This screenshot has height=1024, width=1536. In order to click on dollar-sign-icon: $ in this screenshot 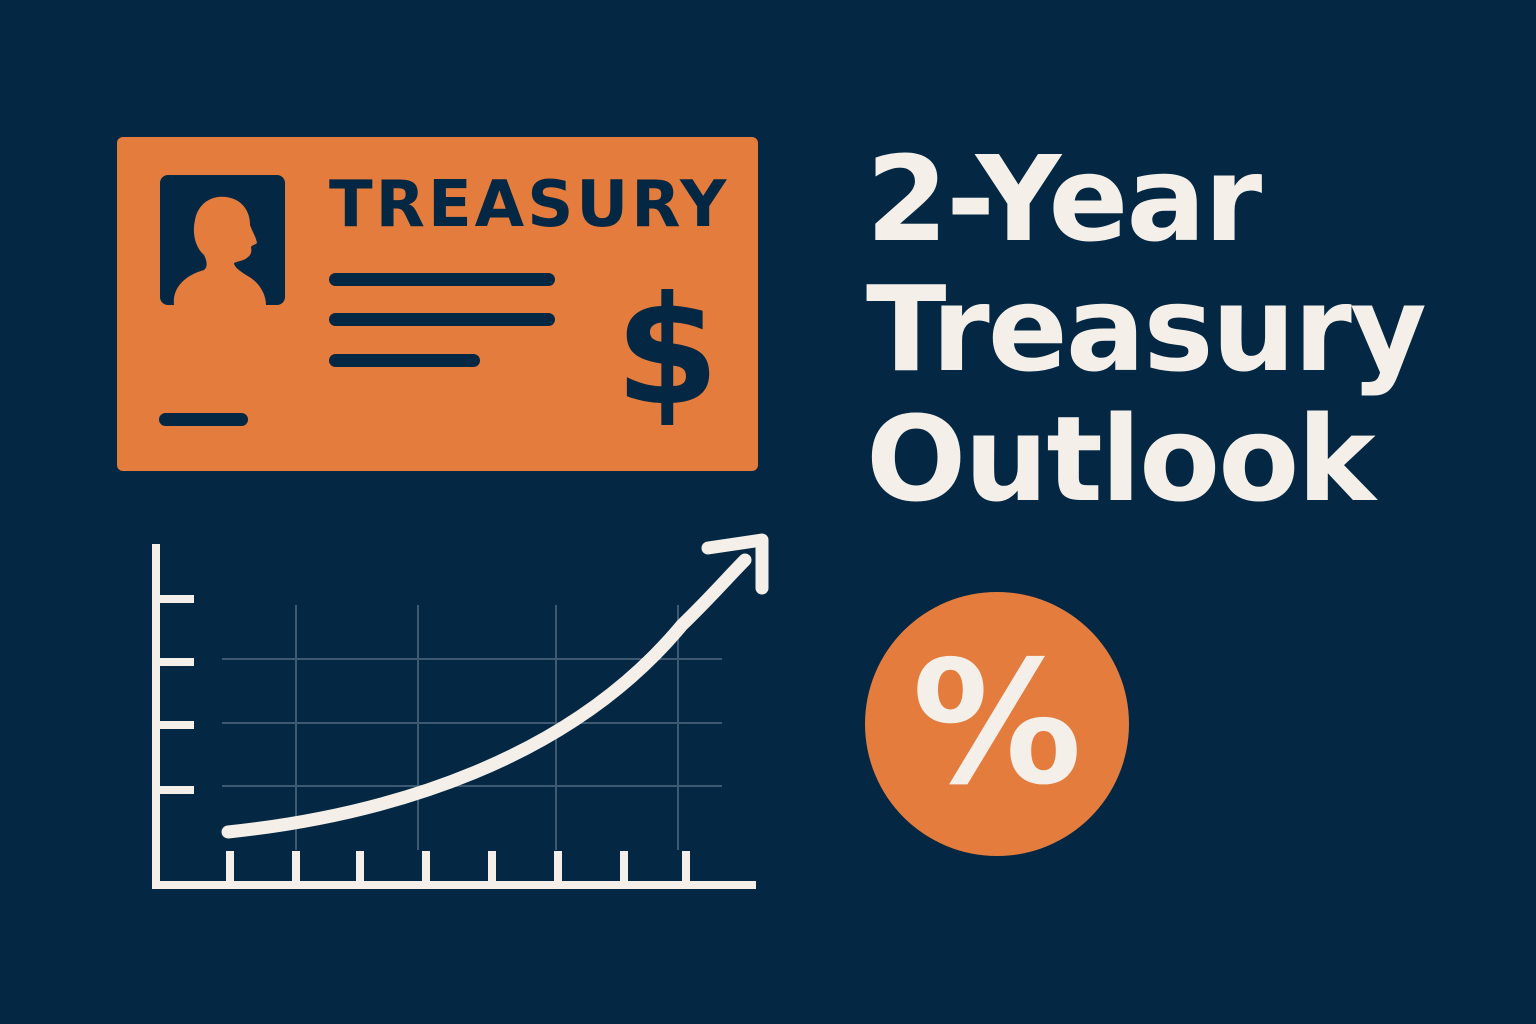, I will do `click(667, 352)`.